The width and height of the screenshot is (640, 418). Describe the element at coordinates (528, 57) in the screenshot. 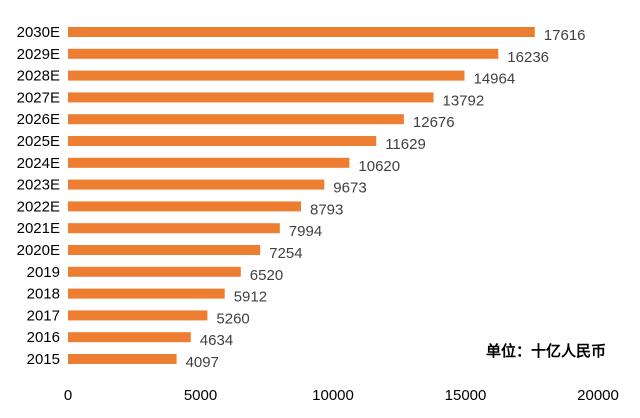

I see `value-label-2029E: 16236` at that location.